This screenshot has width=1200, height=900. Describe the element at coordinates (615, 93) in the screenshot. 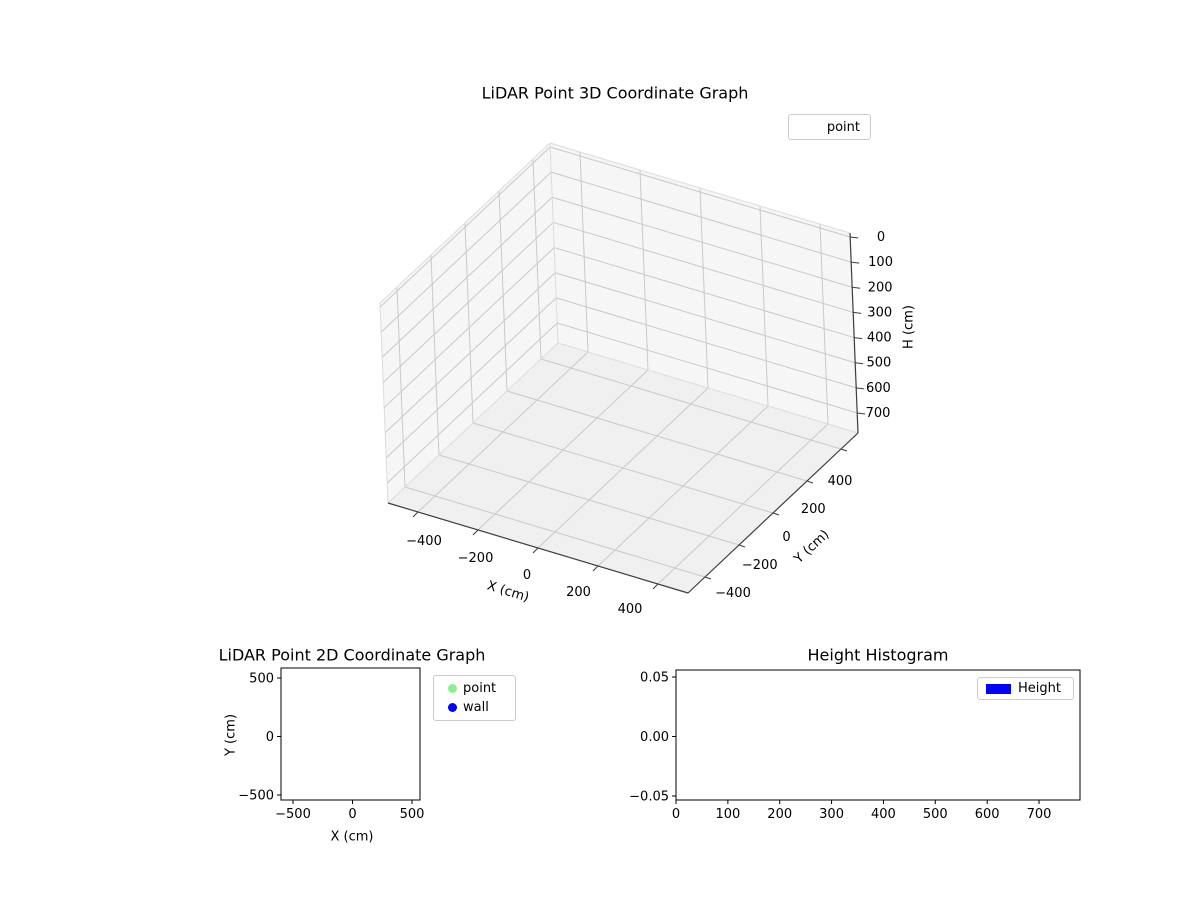

I see `plot3d-title: LiDAR Point 3D Coordinate Graph` at that location.